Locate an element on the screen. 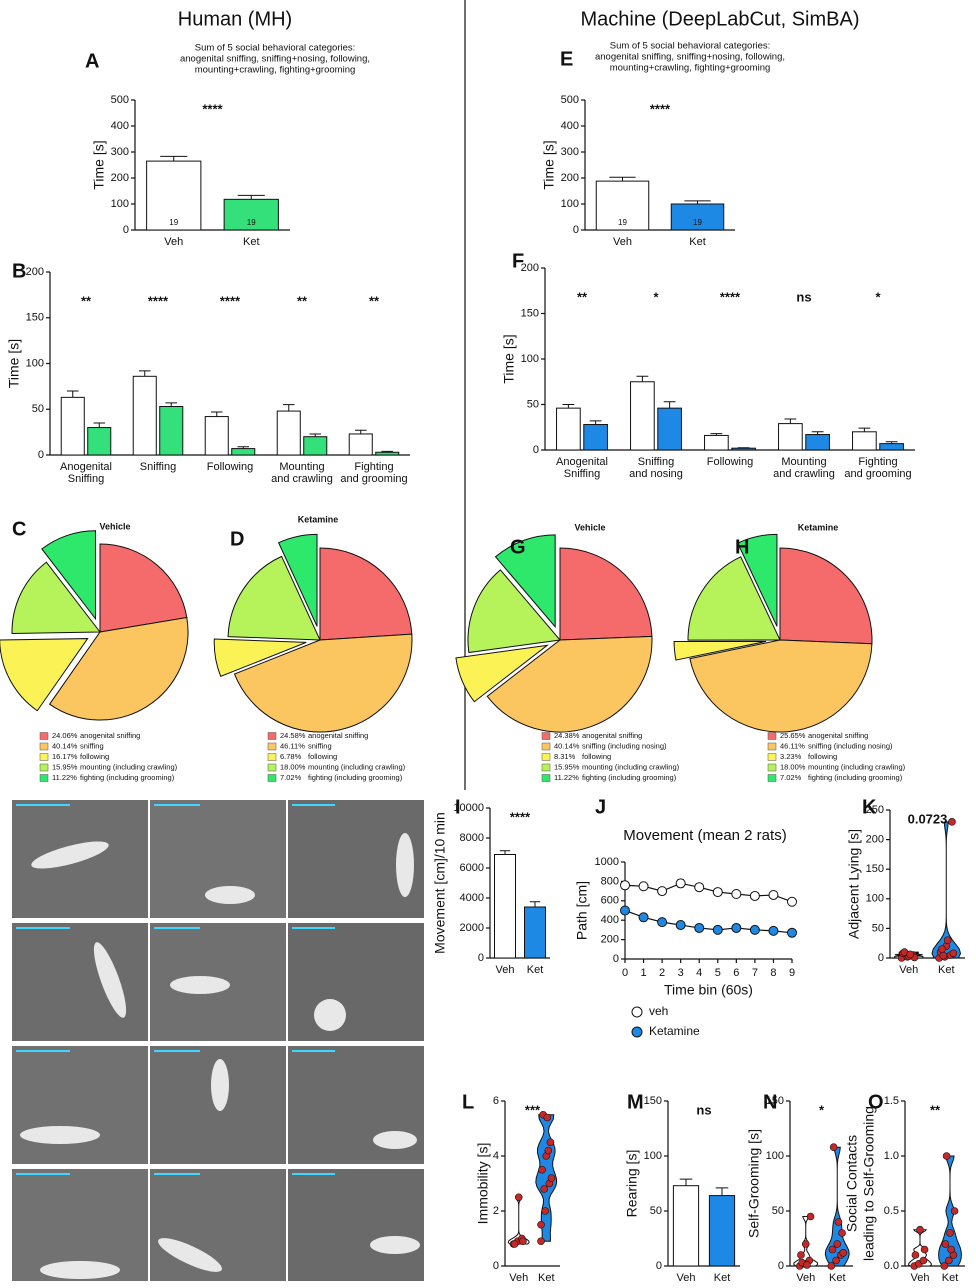  legend-value: 7.02% is located at coordinates (291, 777).